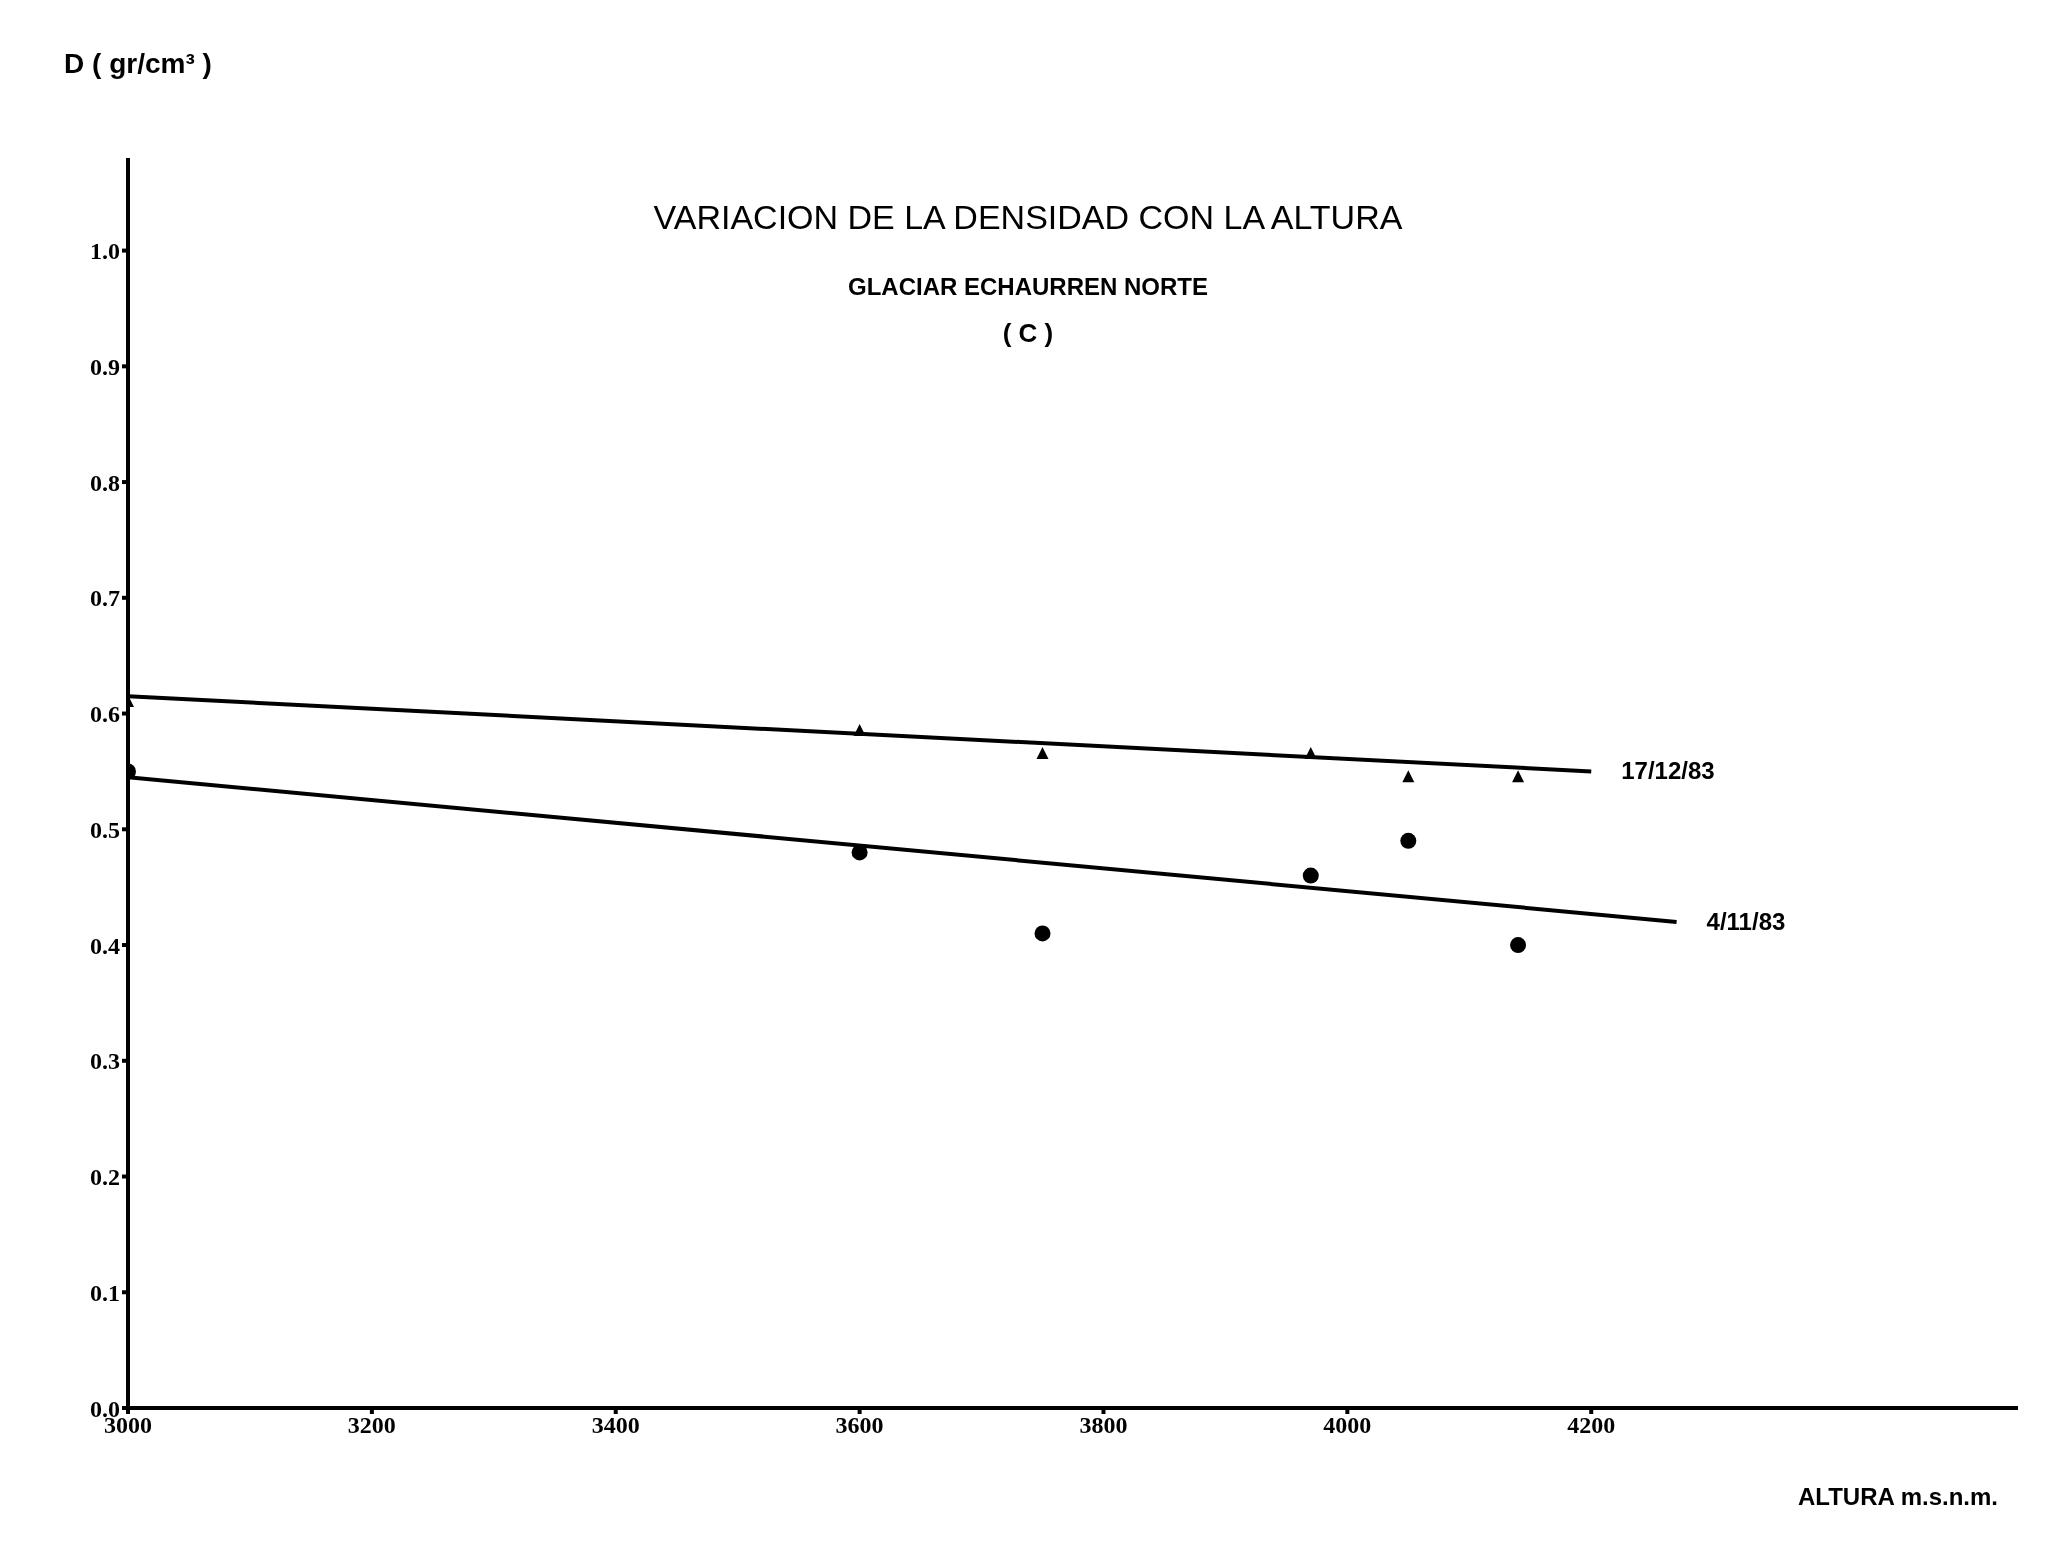 This screenshot has height=1547, width=2063. Describe the element at coordinates (105, 251) in the screenshot. I see `y-tick-label: 1.0` at that location.